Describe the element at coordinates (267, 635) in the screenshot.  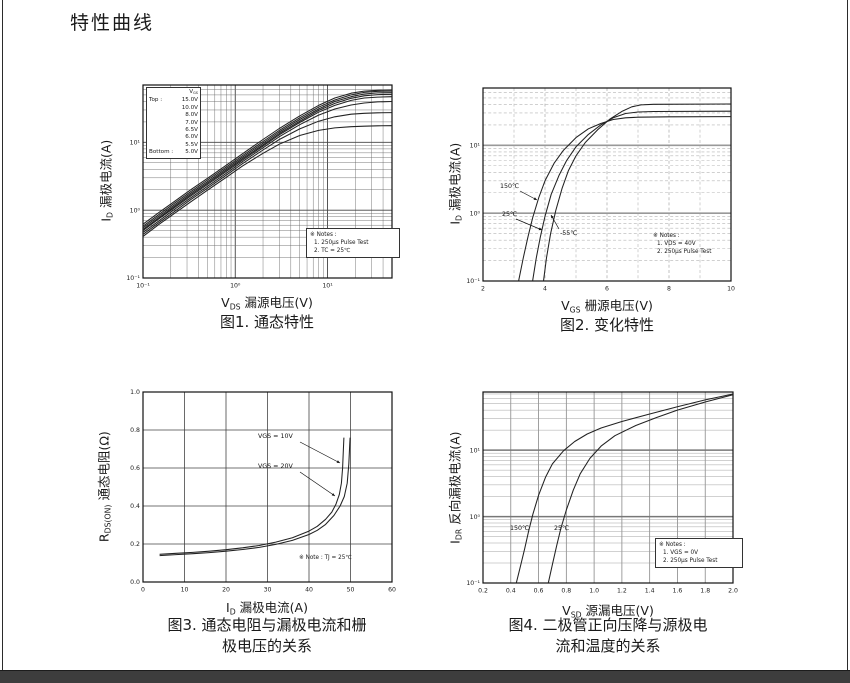
I see `figure3-caption: 图3. 通态电阻与漏极电流和栅 极电压的关系` at that location.